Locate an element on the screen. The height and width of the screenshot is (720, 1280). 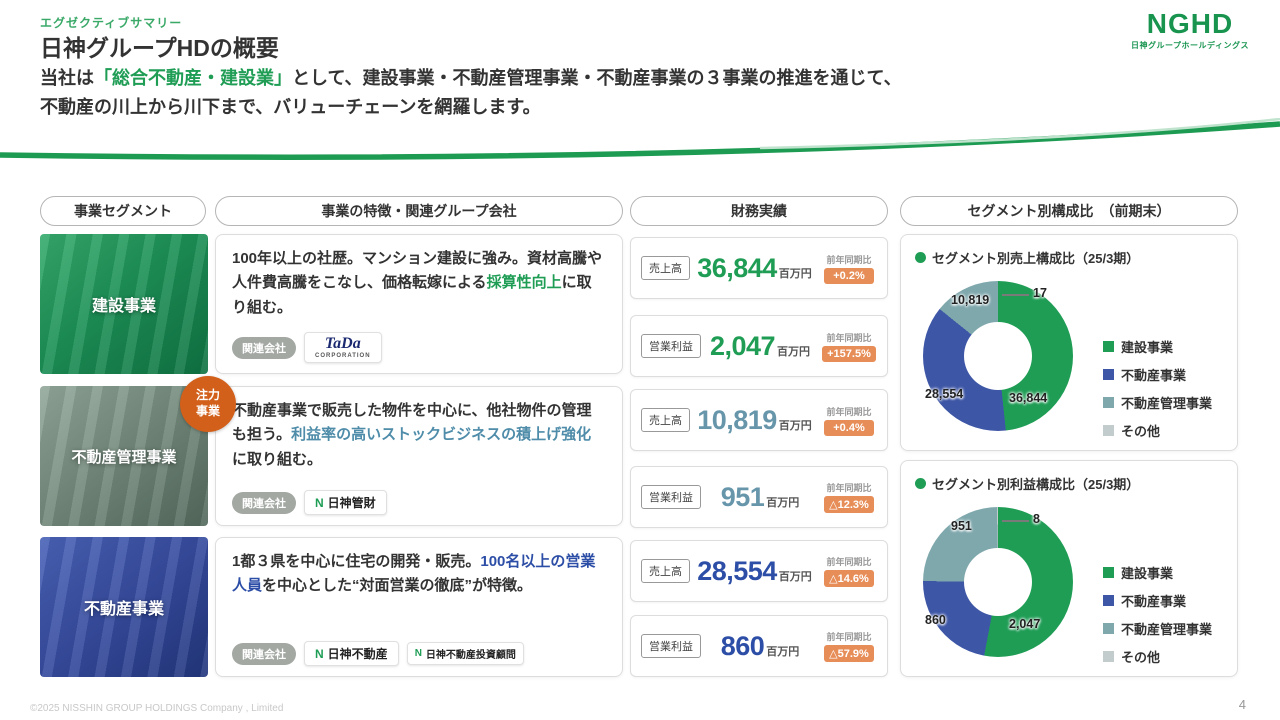
yoy-block: 前年同期比 △14.6% is located at coordinates (849, 571).